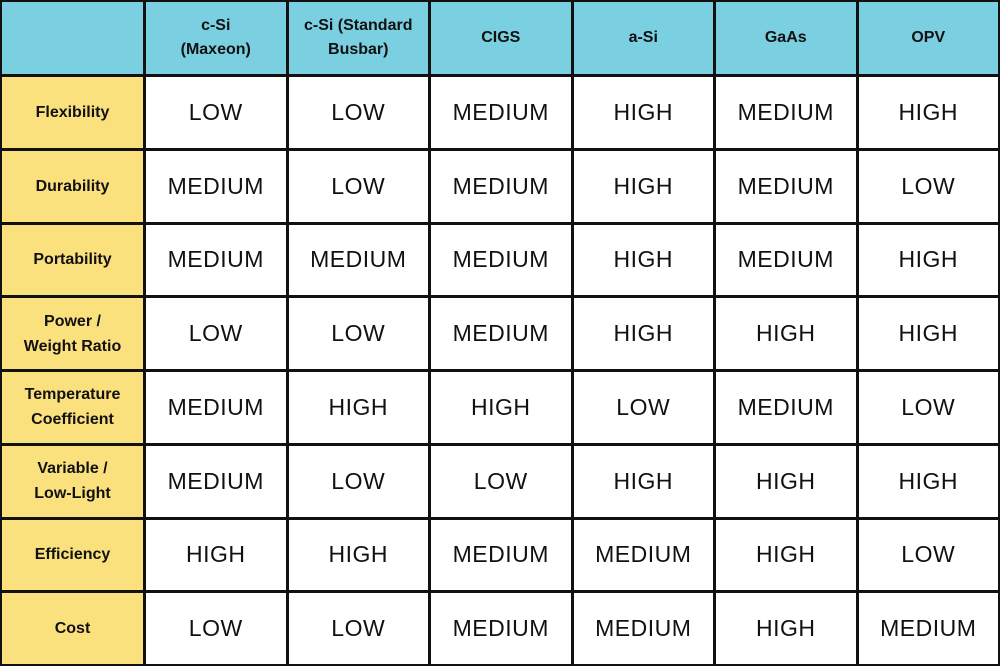 Image resolution: width=1000 pixels, height=666 pixels. Describe the element at coordinates (786, 38) in the screenshot. I see `column-header: GaAs` at that location.